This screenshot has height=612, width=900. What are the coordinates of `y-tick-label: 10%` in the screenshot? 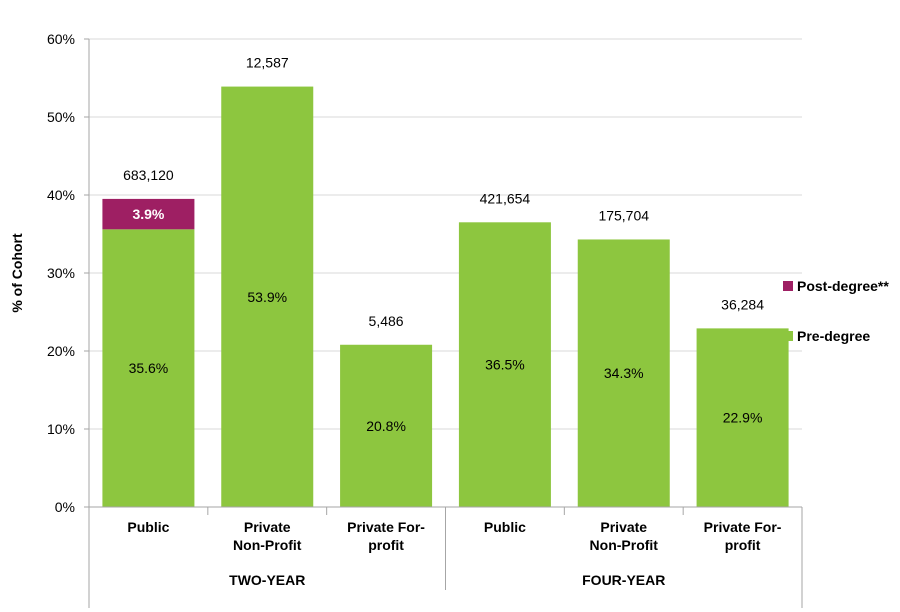 It's located at (61, 429).